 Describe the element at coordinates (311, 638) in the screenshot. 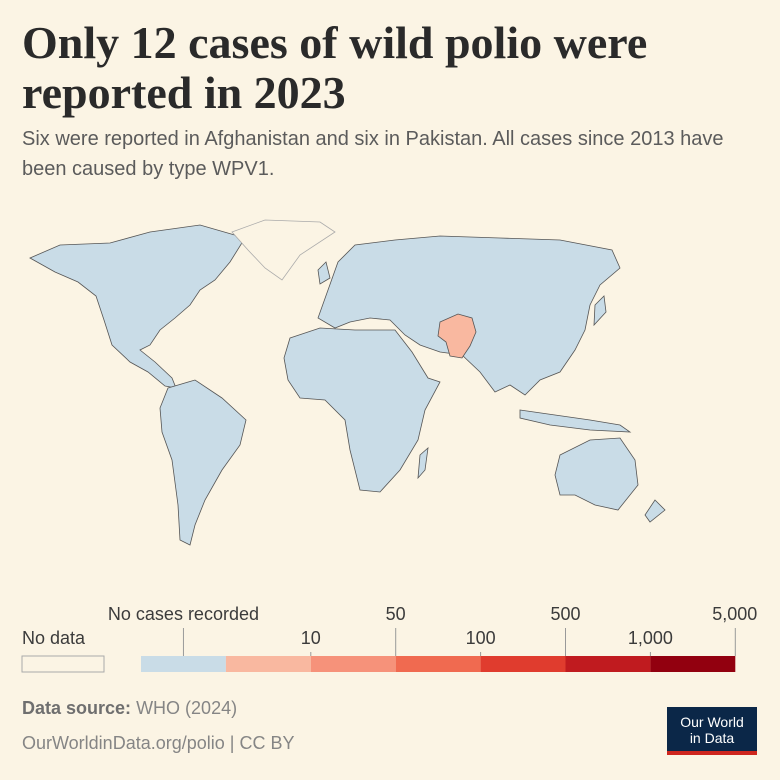

I see `tick-label: 10` at that location.